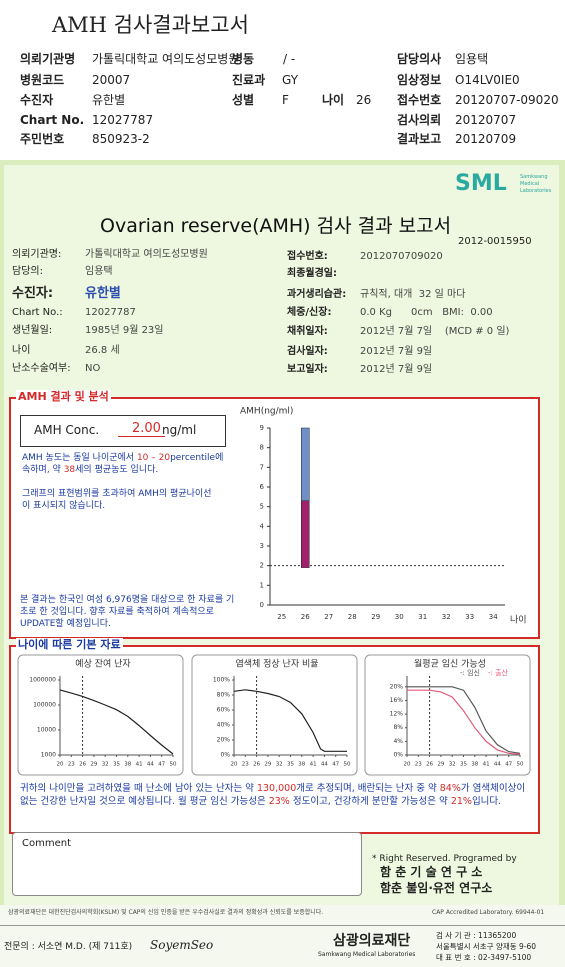 The image size is (565, 967). I want to click on info-label: 검사일자:, so click(307, 351).